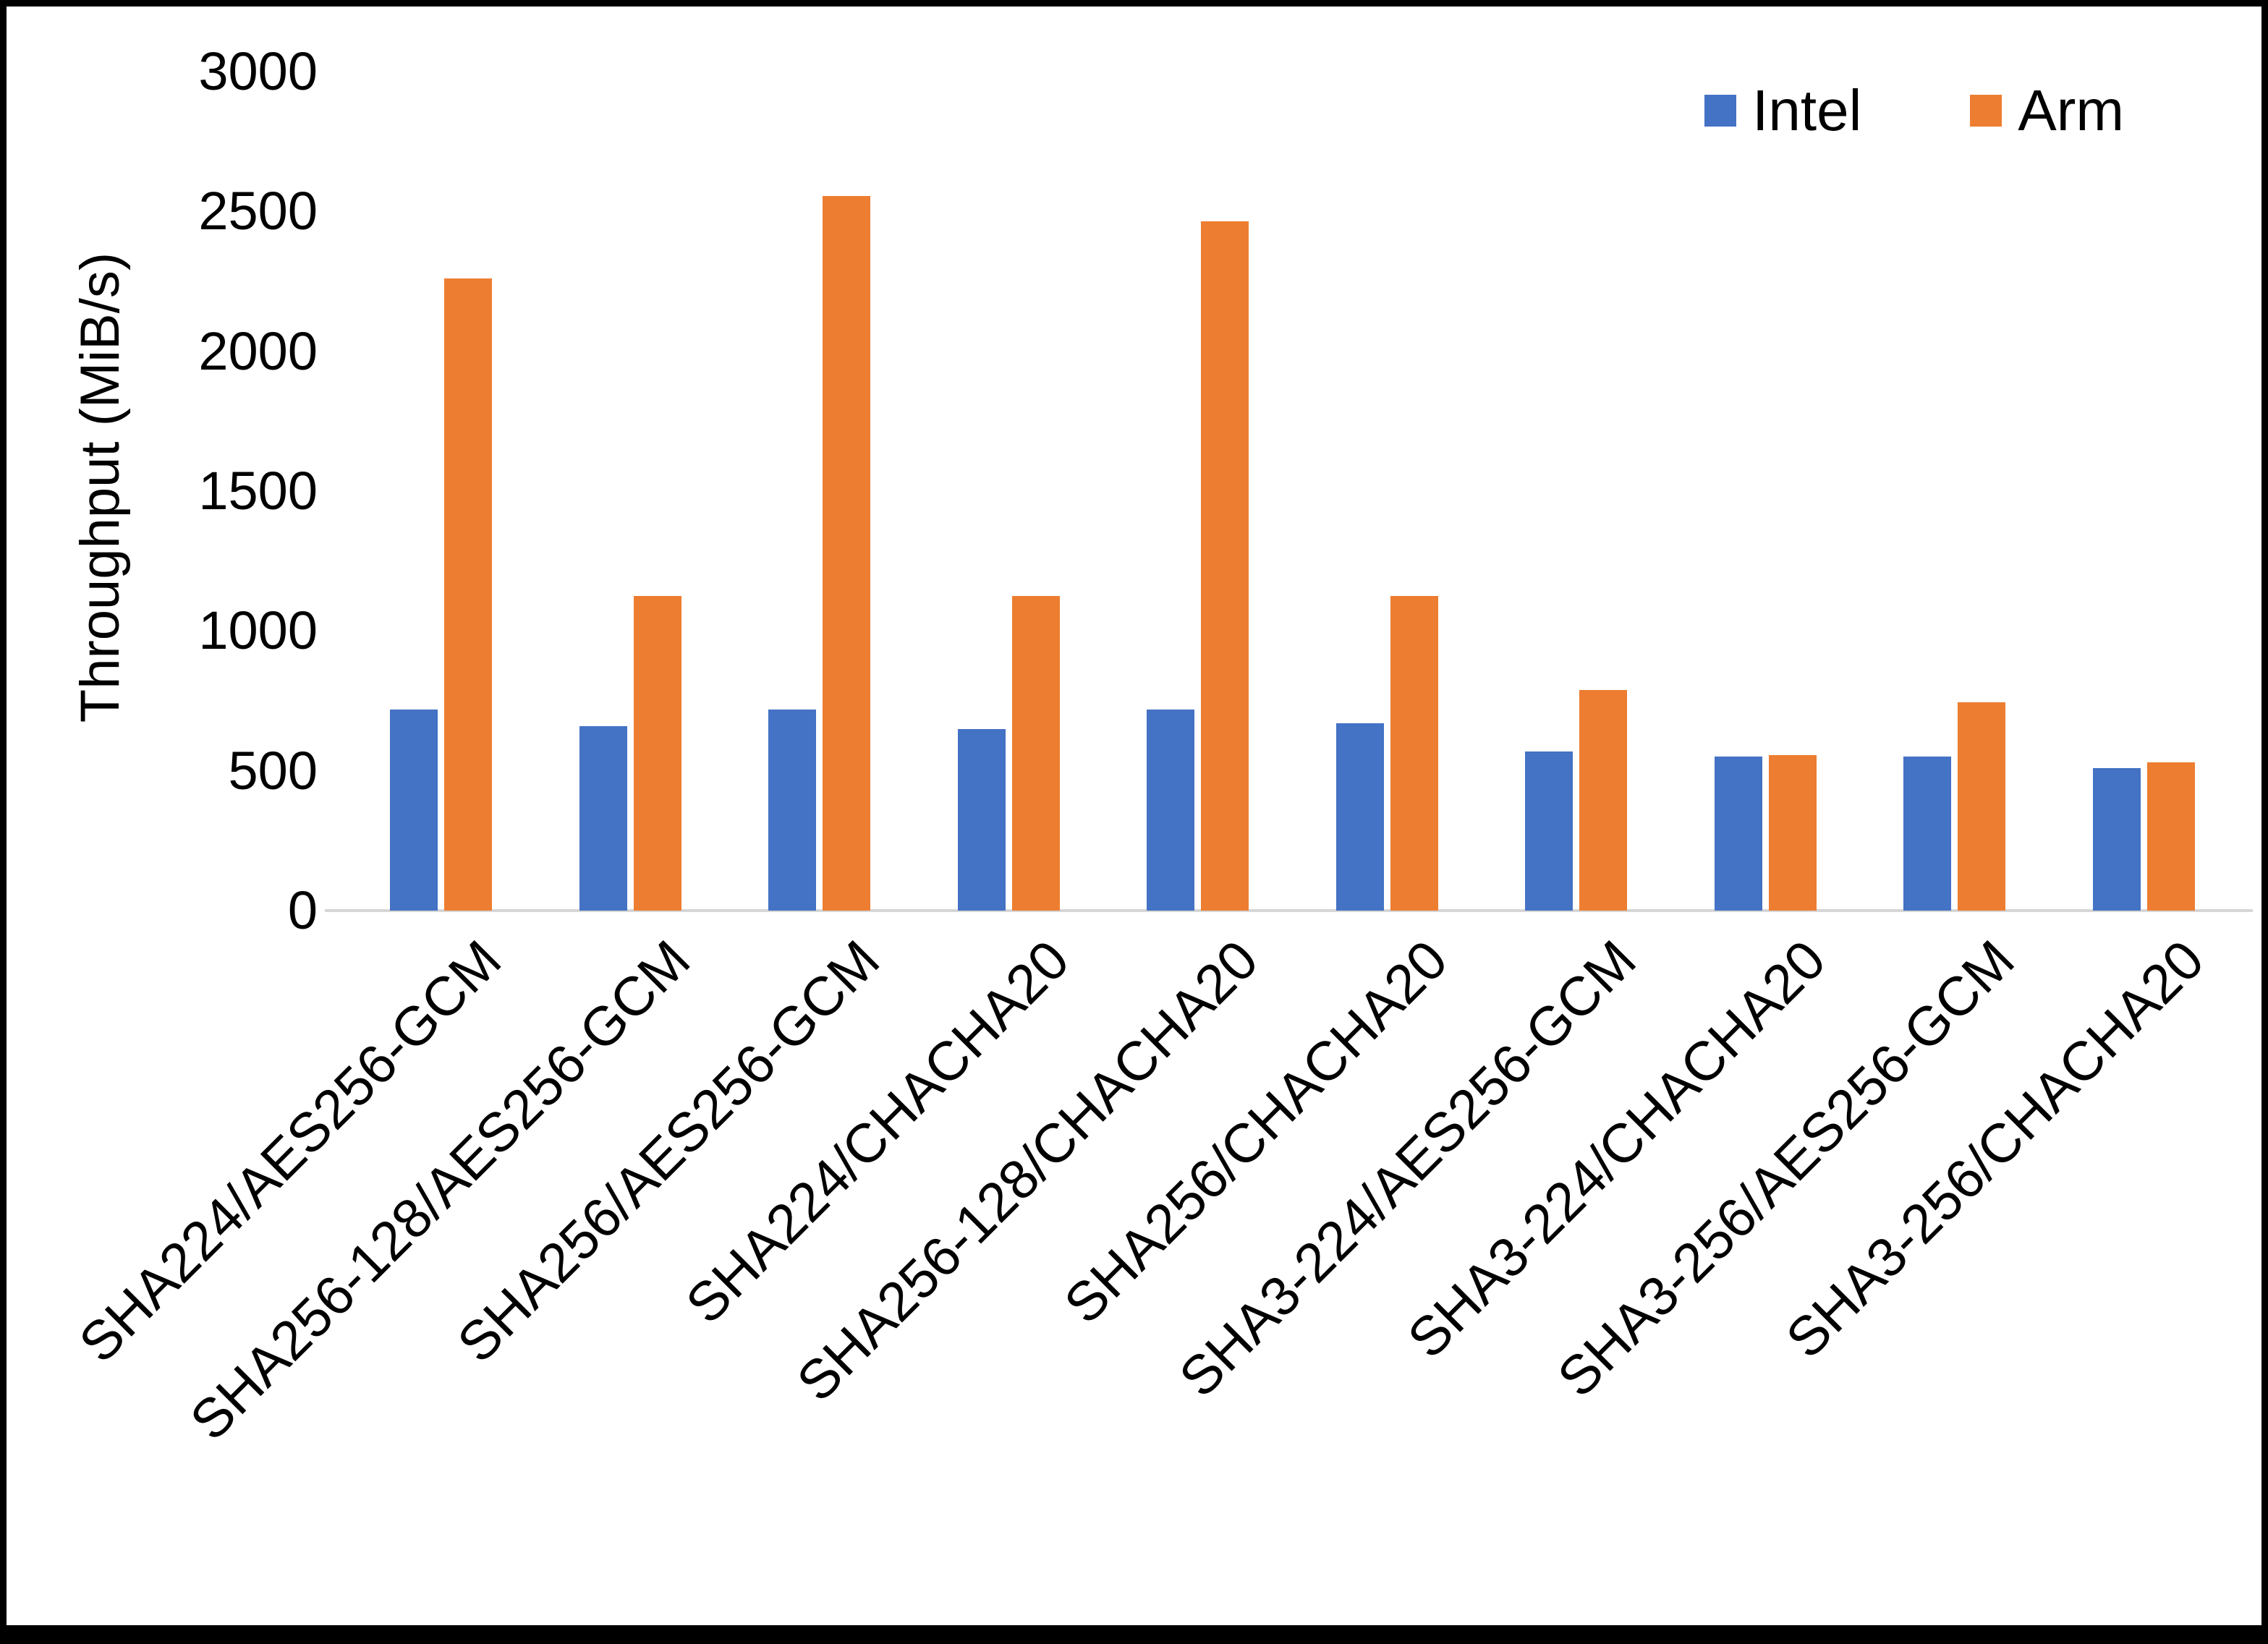 This screenshot has width=2268, height=1644. Describe the element at coordinates (258, 71) in the screenshot. I see `y-tick-label: 3000` at that location.